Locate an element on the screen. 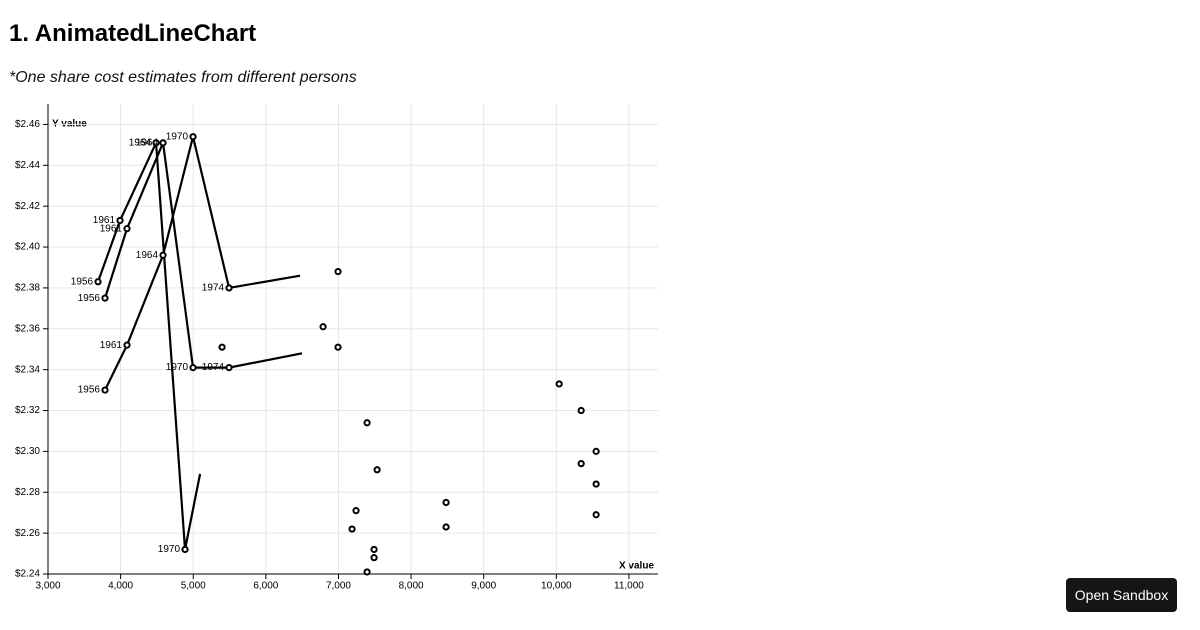  x-tick-label: 5,000 is located at coordinates (193, 586).